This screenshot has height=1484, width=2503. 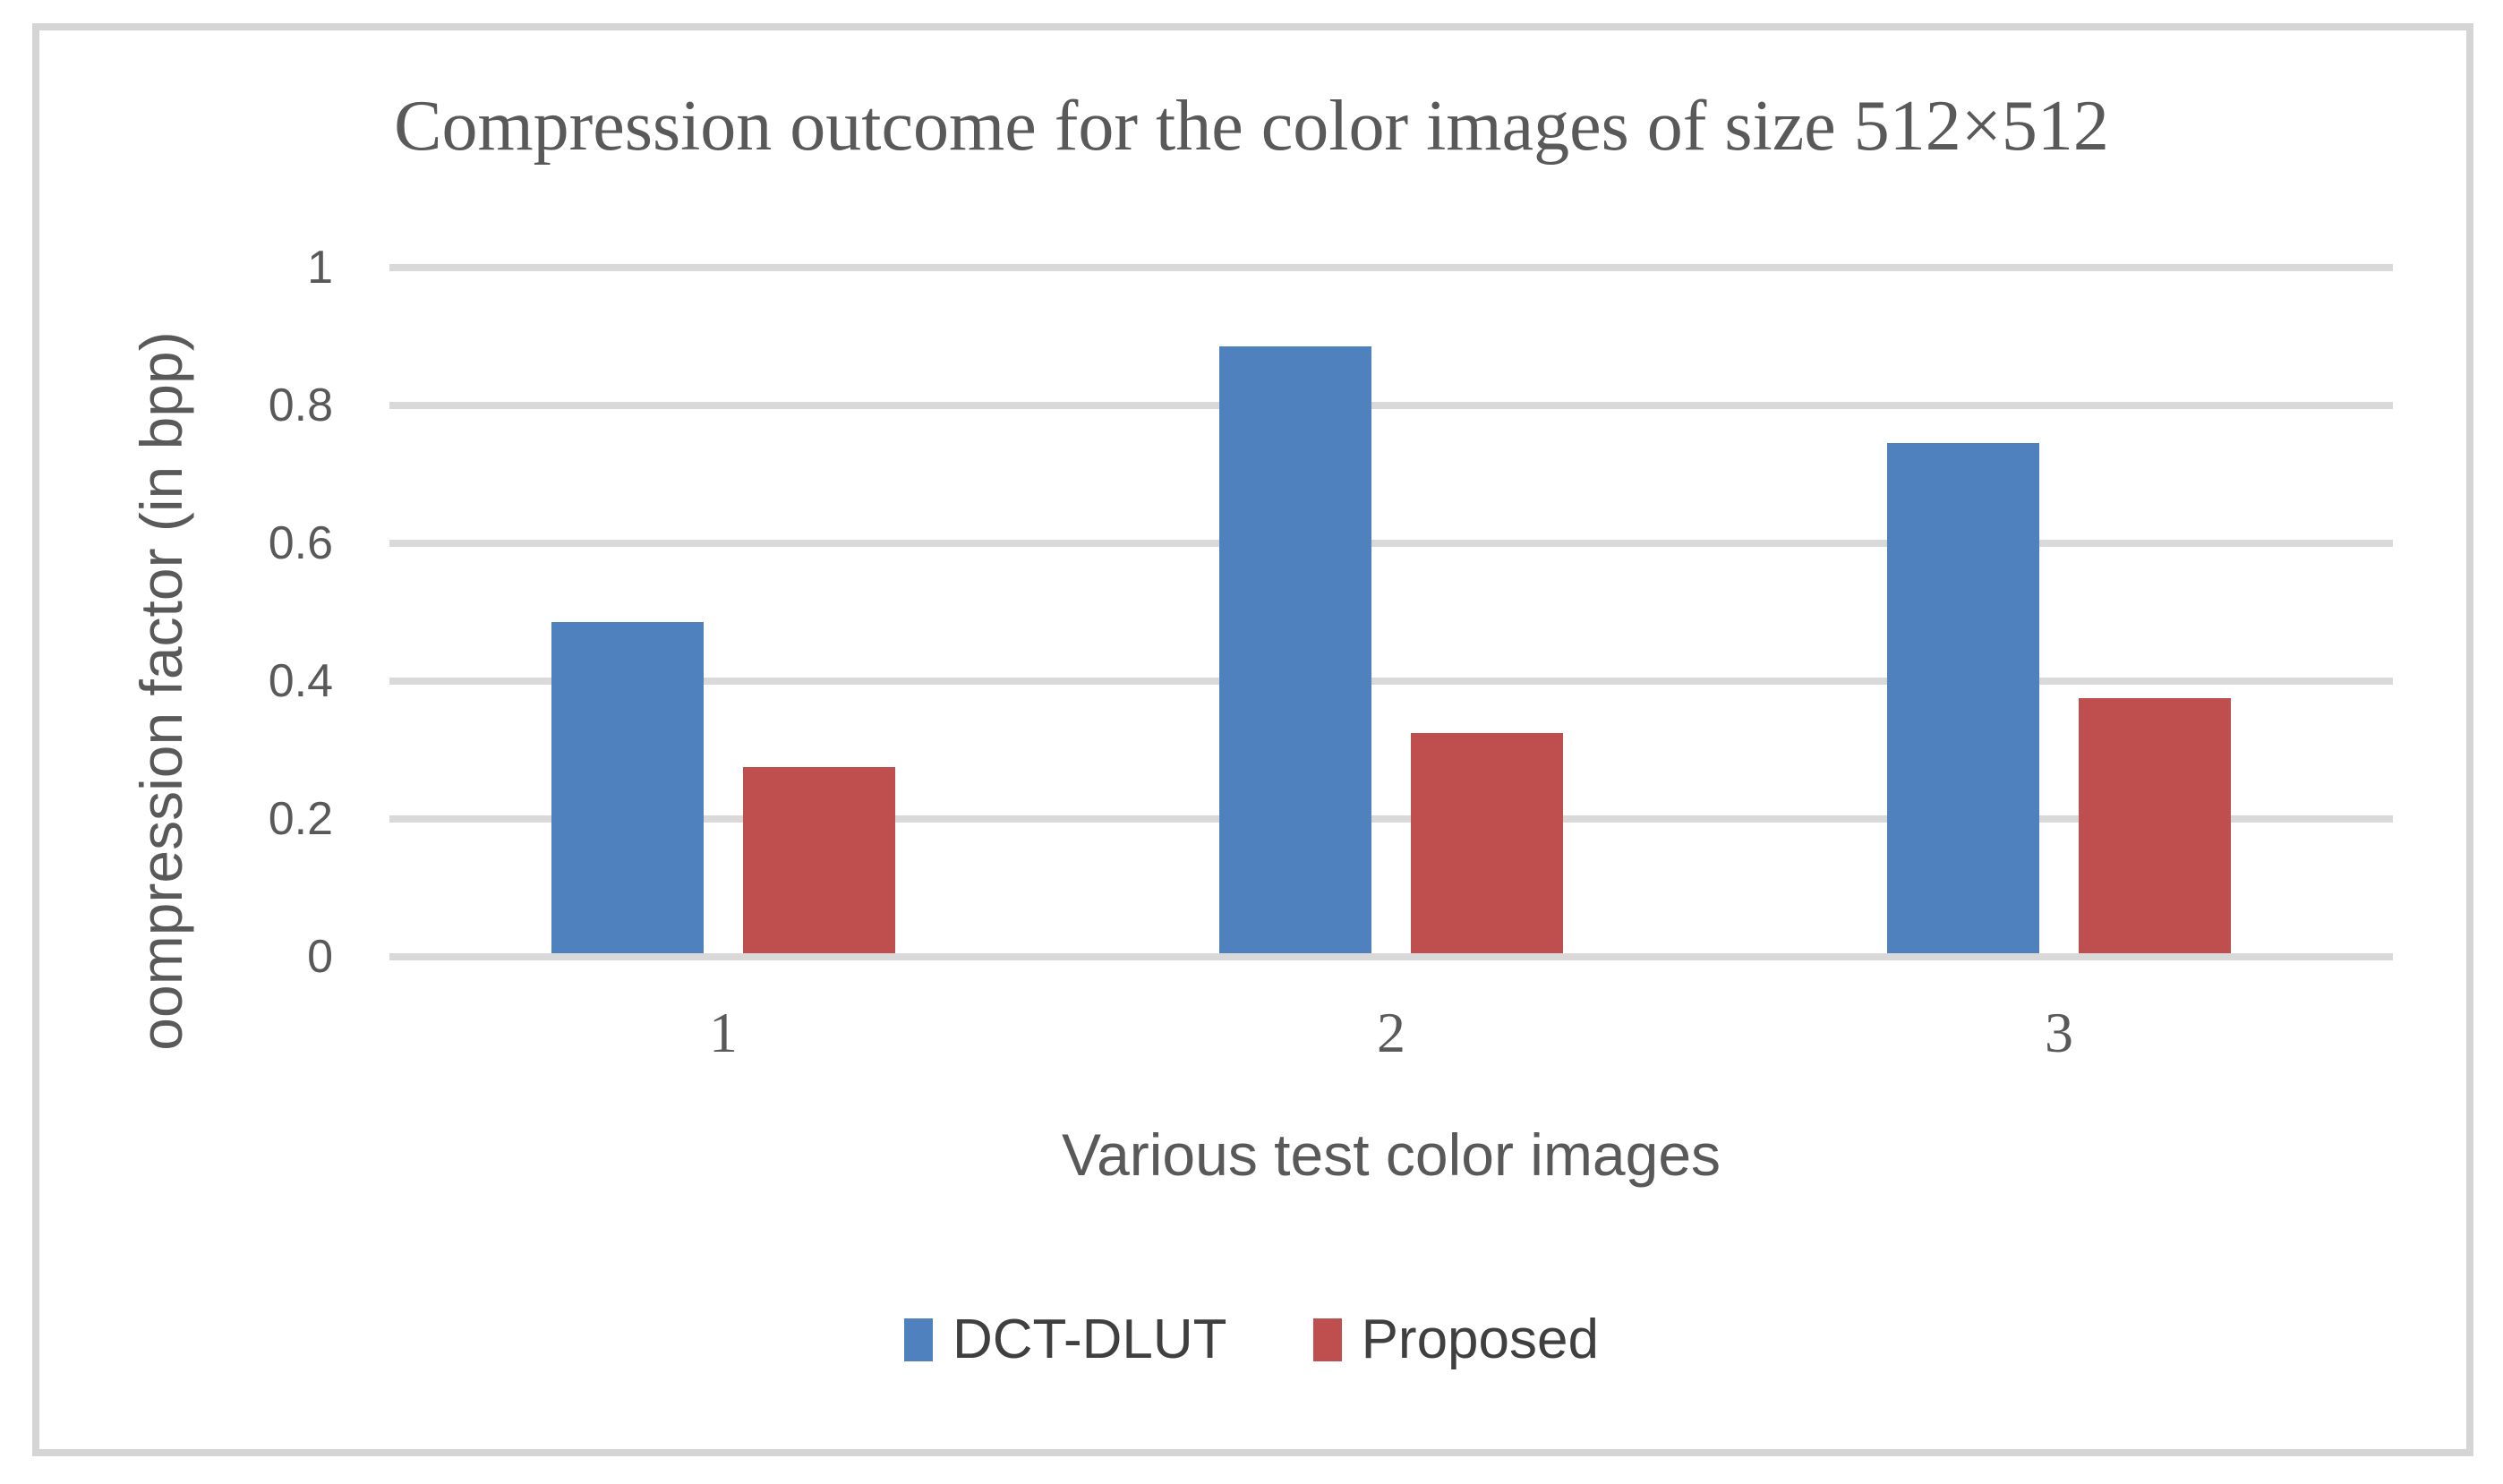 What do you see at coordinates (300, 405) in the screenshot?
I see `y-tick-label-0.8: 0.8` at bounding box center [300, 405].